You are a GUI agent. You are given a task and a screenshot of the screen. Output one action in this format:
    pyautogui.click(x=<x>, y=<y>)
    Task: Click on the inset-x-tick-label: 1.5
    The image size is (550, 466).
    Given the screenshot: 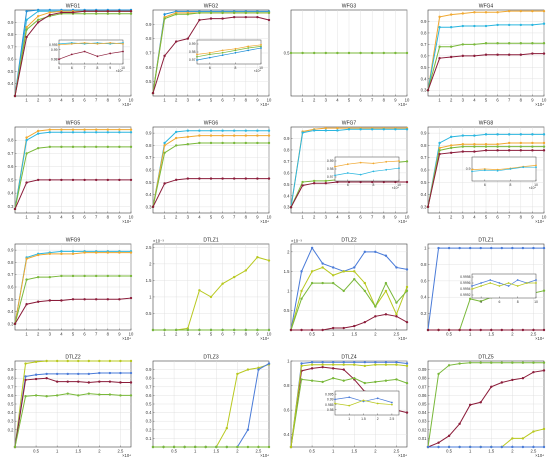 What is the action you would take?
    pyautogui.click(x=363, y=419)
    